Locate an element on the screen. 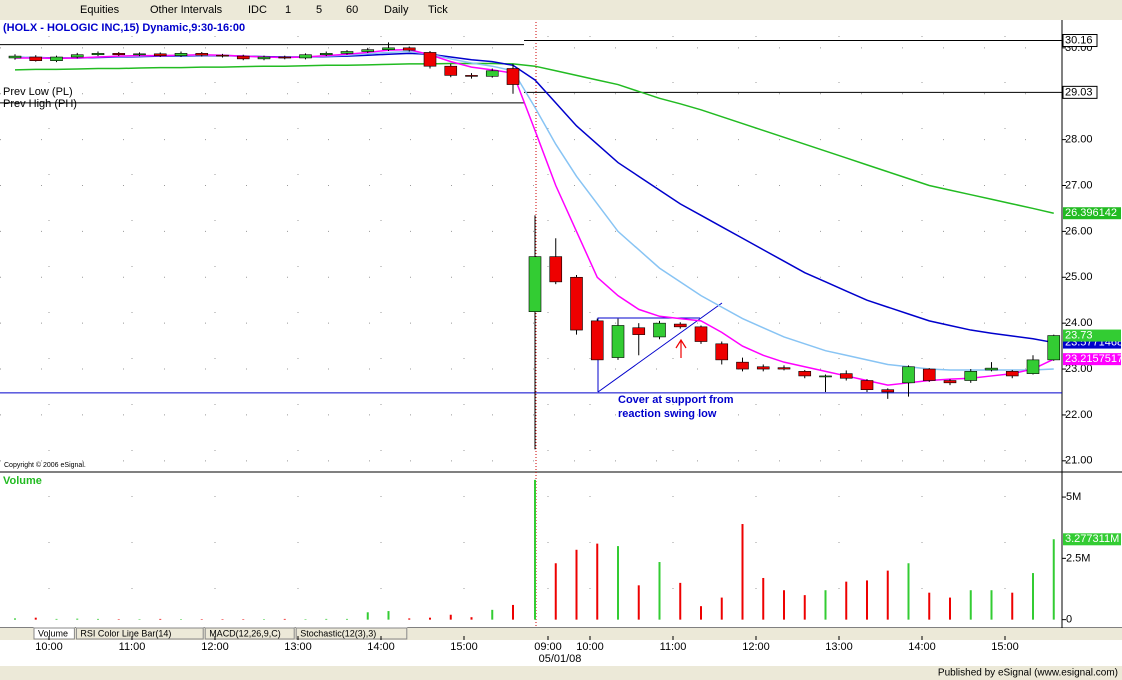  toolbar-button: 1 is located at coordinates (288, 10).